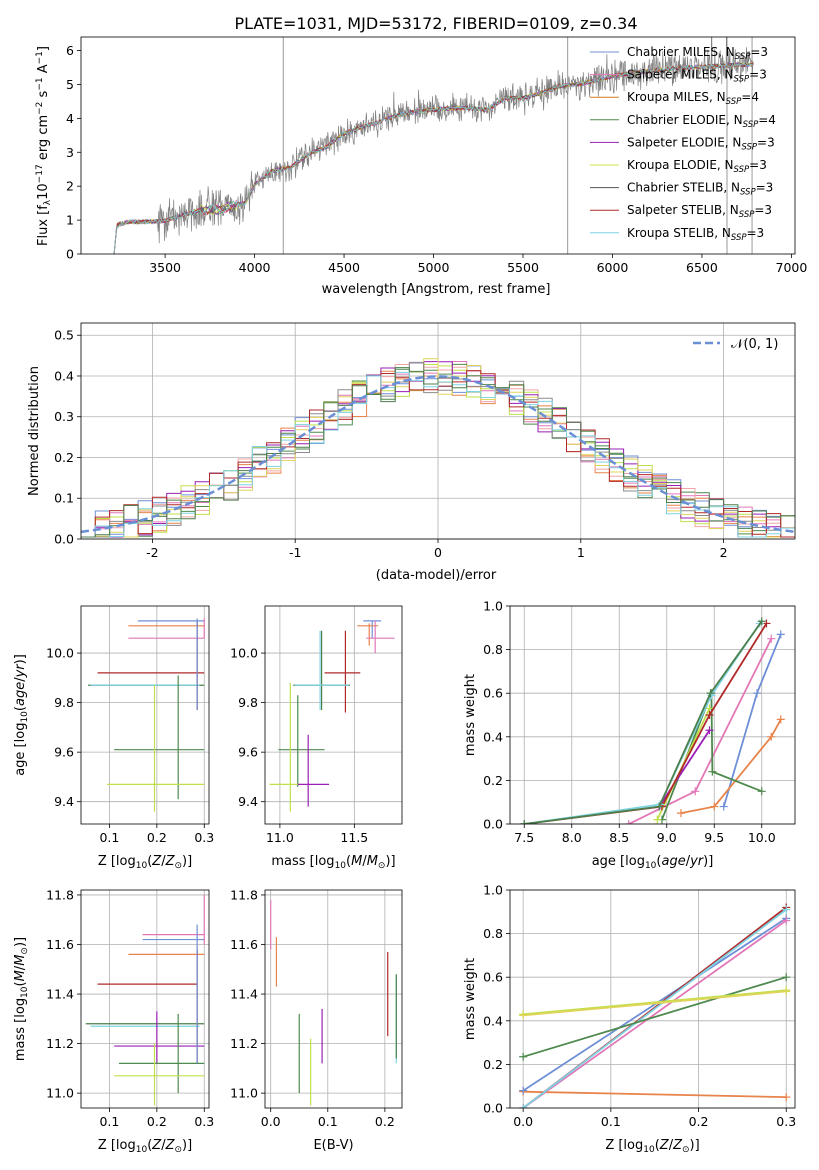  I want to click on x-tick-label: 1, so click(581, 552).